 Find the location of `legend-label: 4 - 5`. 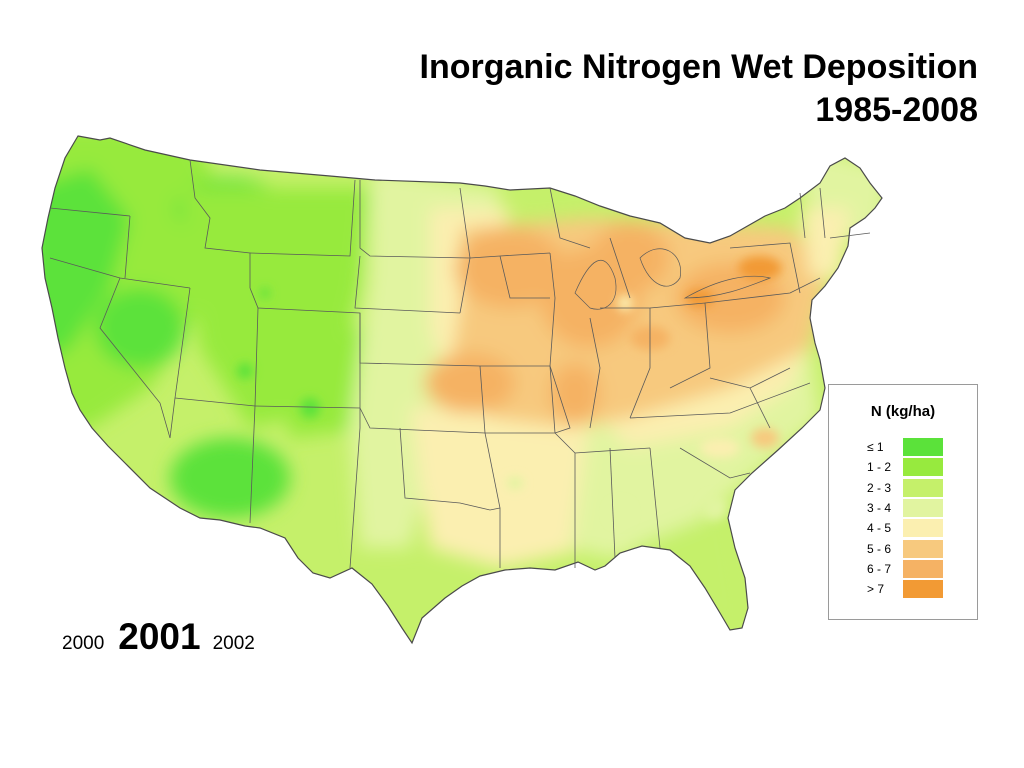

legend-label: 4 - 5 is located at coordinates (879, 528).